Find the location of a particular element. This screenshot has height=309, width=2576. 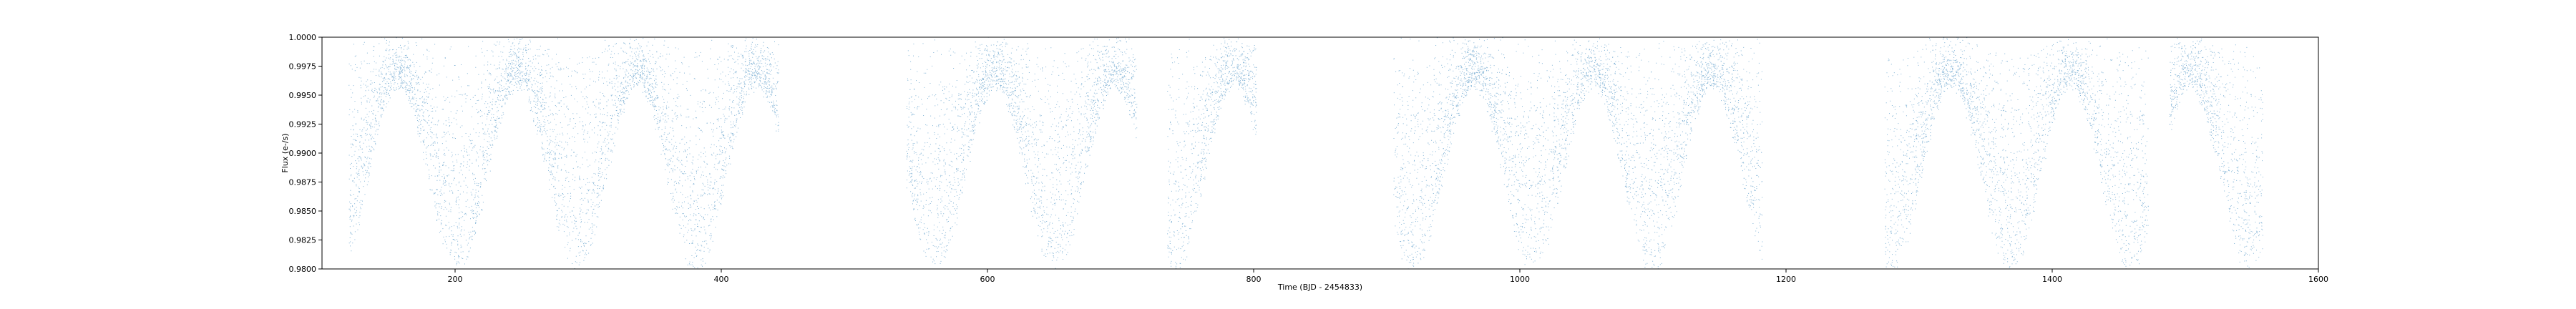

x-tick-label: 400 is located at coordinates (721, 279).